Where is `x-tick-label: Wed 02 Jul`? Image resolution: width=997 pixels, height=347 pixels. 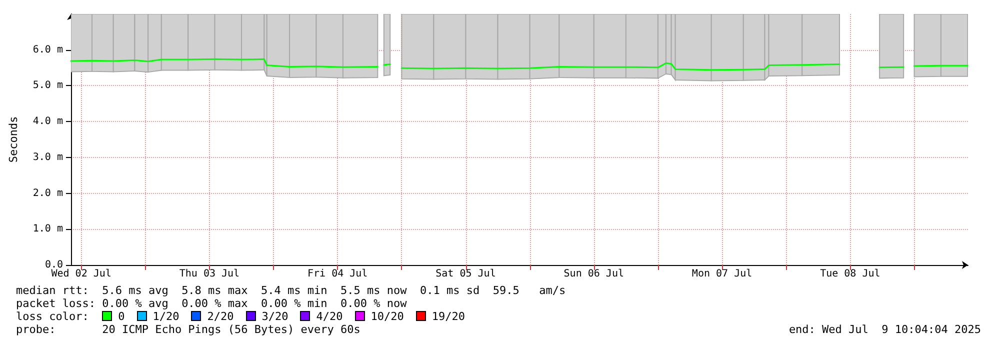 x-tick-label: Wed 02 Jul is located at coordinates (81, 274).